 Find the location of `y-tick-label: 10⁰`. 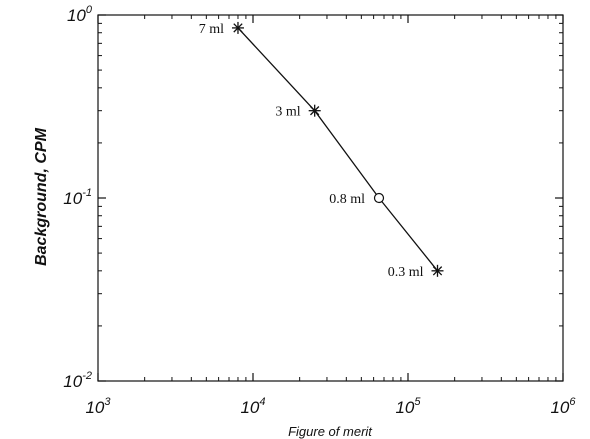

y-tick-label: 10⁰ is located at coordinates (80, 14).